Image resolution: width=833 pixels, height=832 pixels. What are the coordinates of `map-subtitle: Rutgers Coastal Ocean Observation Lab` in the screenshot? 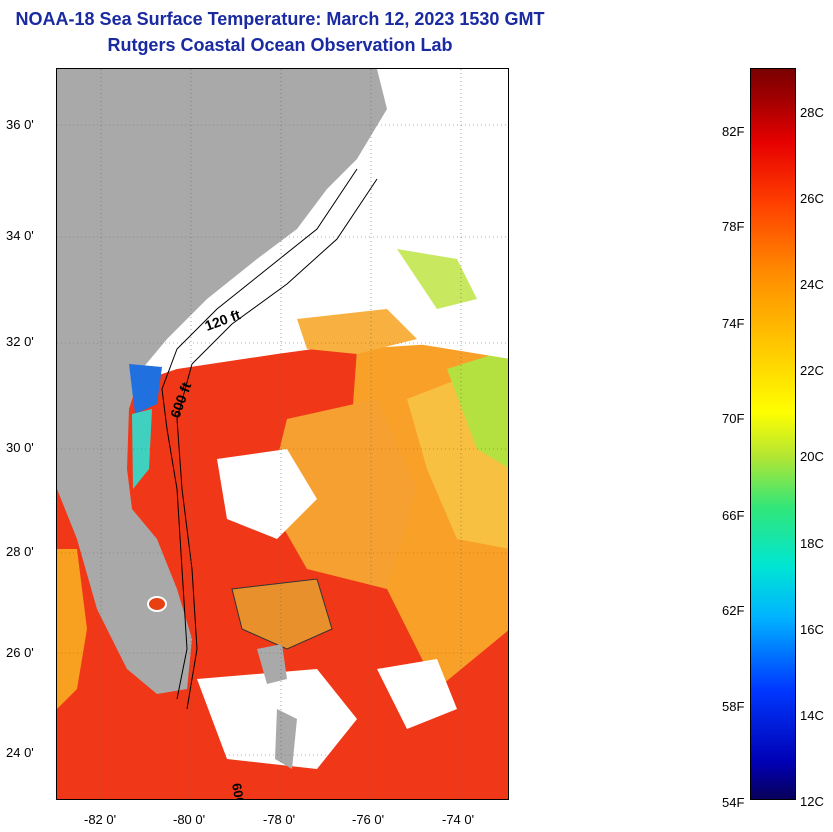 It's located at (280, 45).